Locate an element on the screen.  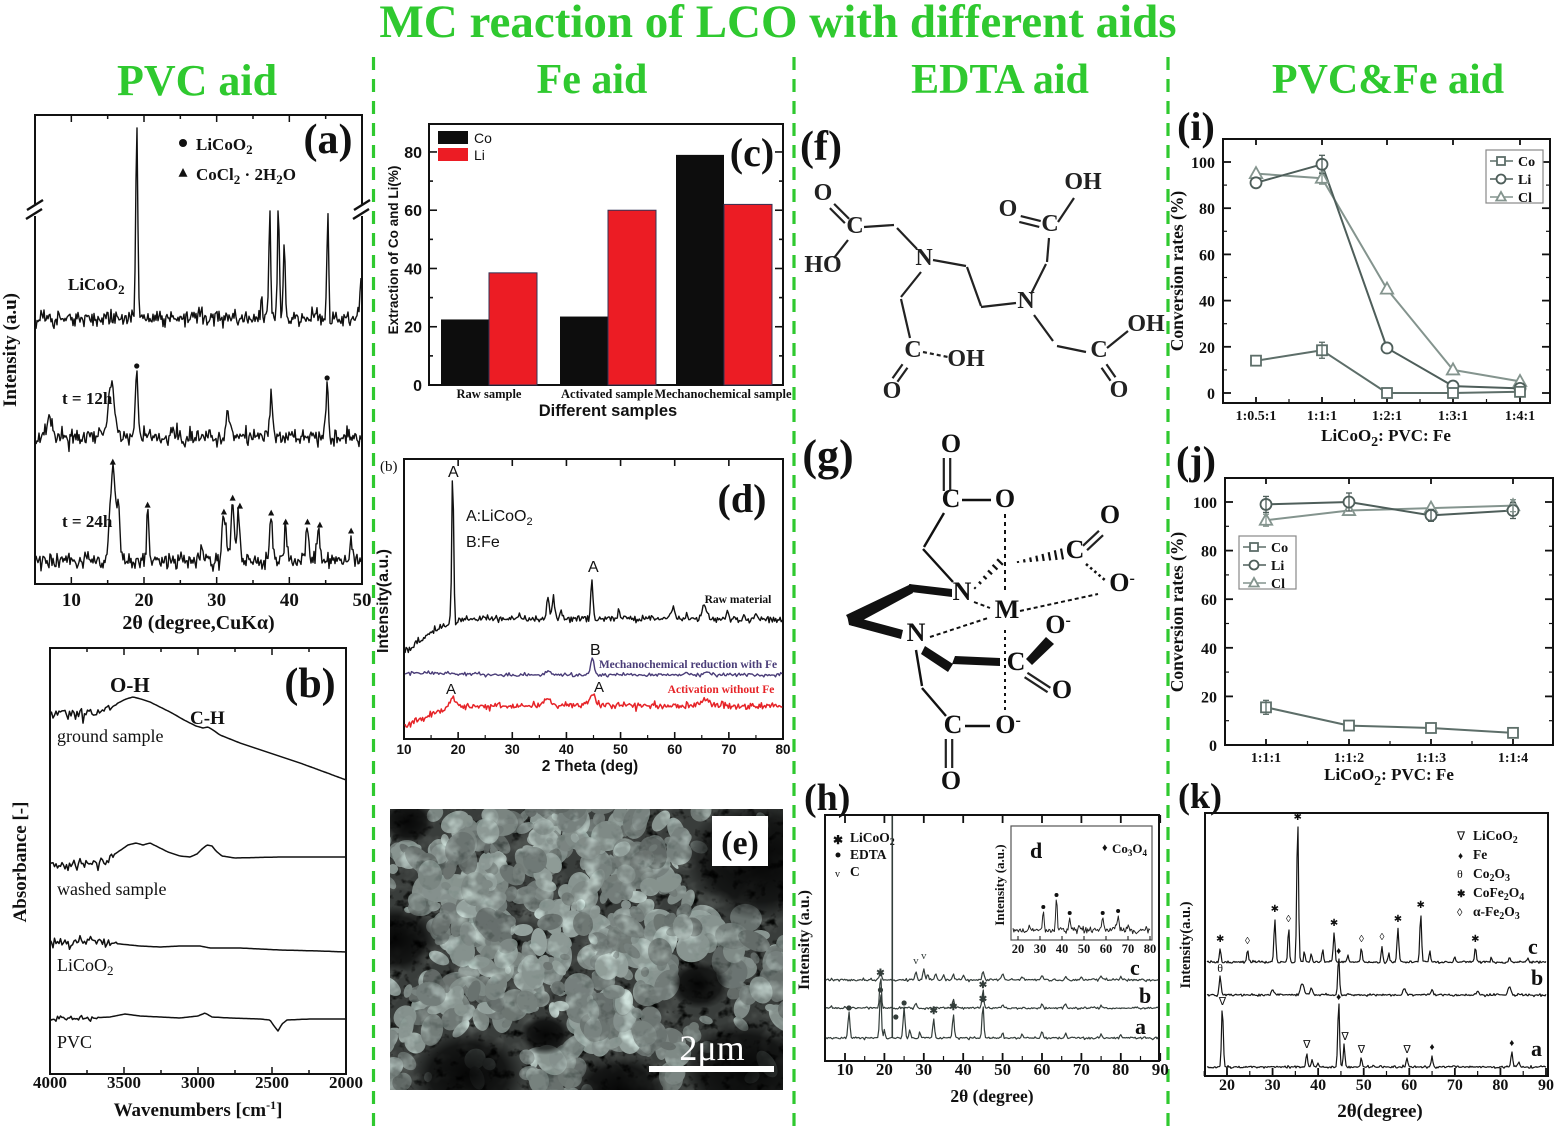
svg-text: C-H is located at coordinates (207, 718).